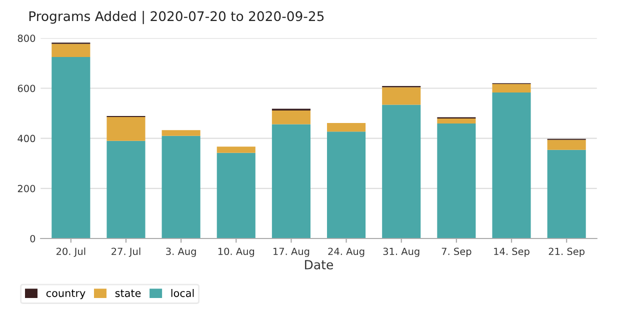 The height and width of the screenshot is (318, 625). What do you see at coordinates (27, 88) in the screenshot?
I see `y-tick-label: 600` at bounding box center [27, 88].